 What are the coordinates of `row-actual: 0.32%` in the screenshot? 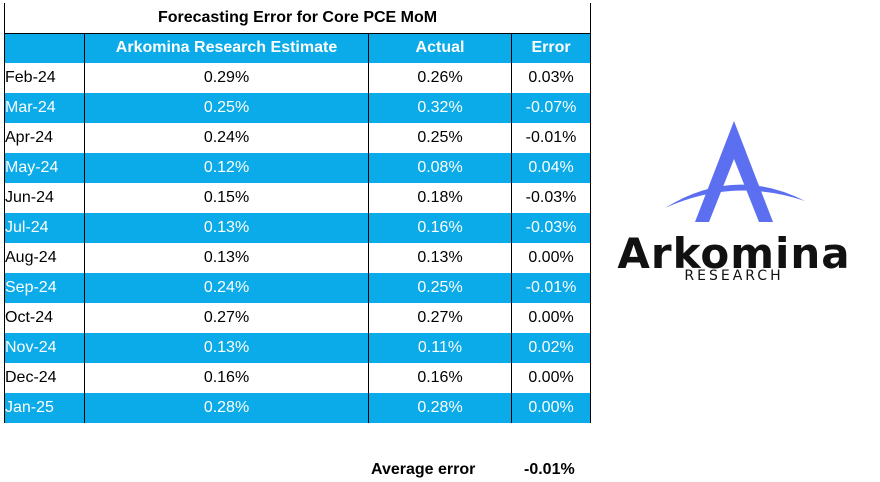 It's located at (440, 108).